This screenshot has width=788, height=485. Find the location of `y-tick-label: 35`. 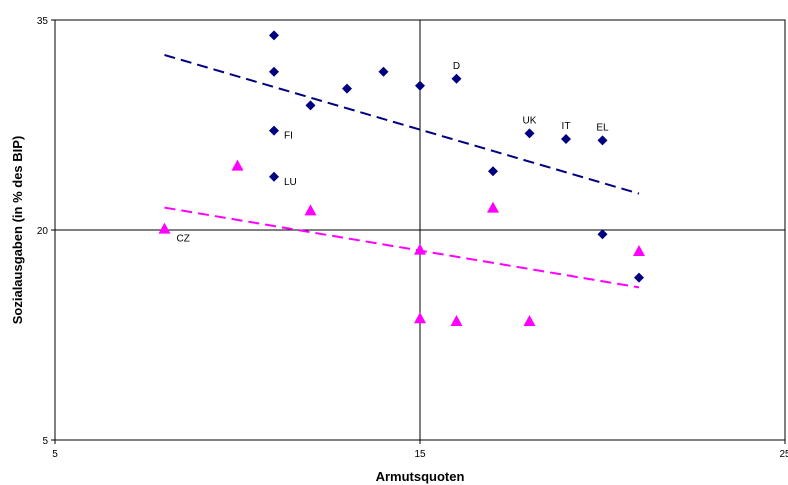

y-tick-label: 35 is located at coordinates (43, 21).